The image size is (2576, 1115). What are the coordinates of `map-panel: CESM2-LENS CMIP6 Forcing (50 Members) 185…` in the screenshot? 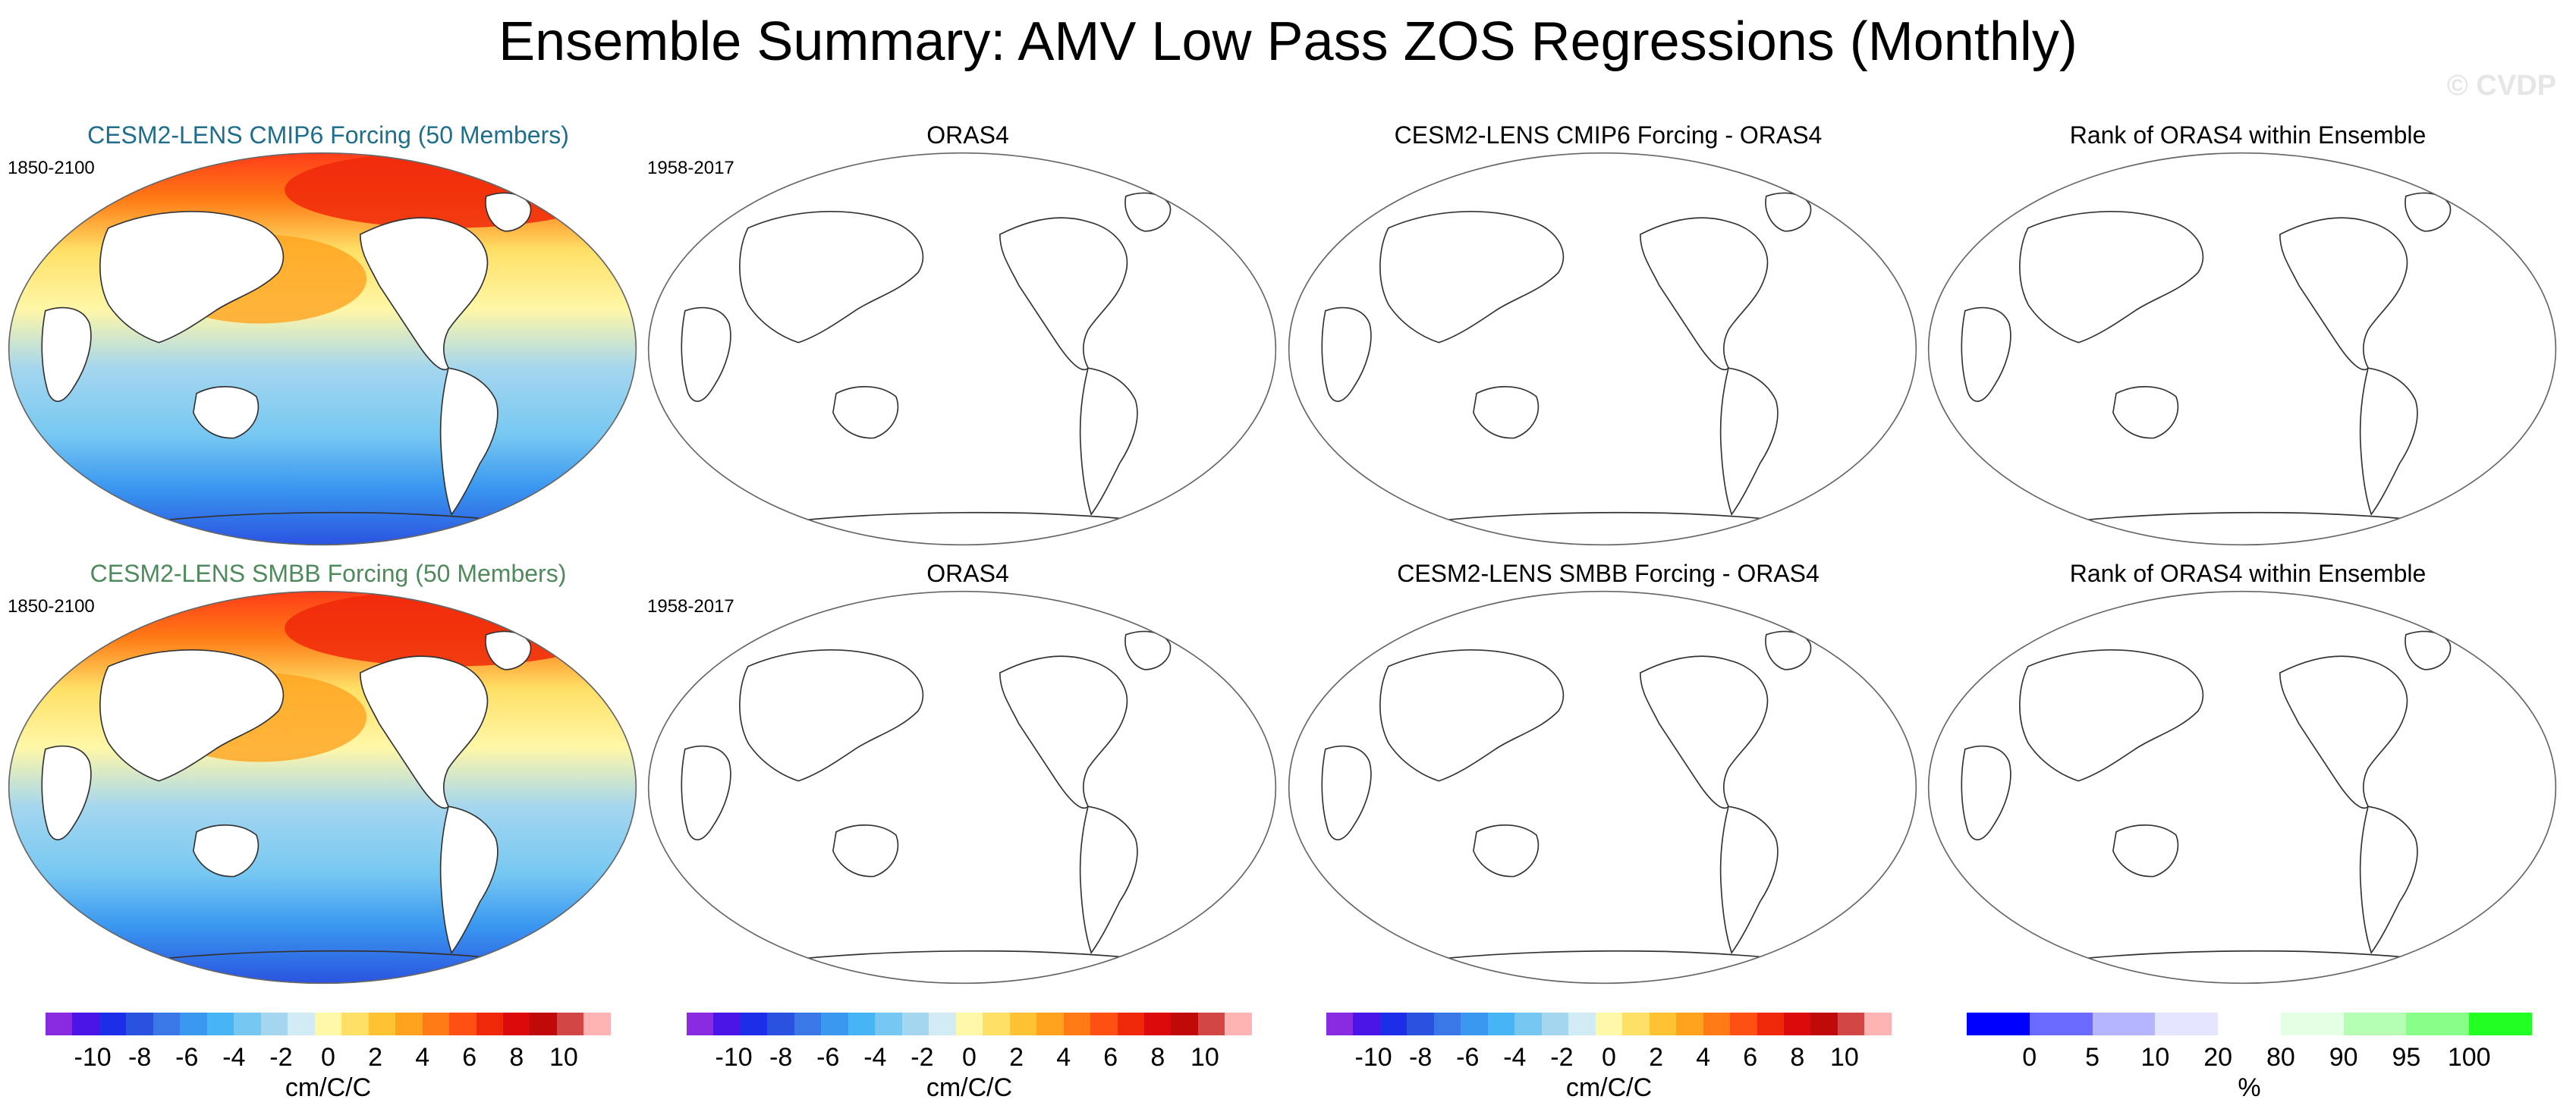 It's located at (328, 333).